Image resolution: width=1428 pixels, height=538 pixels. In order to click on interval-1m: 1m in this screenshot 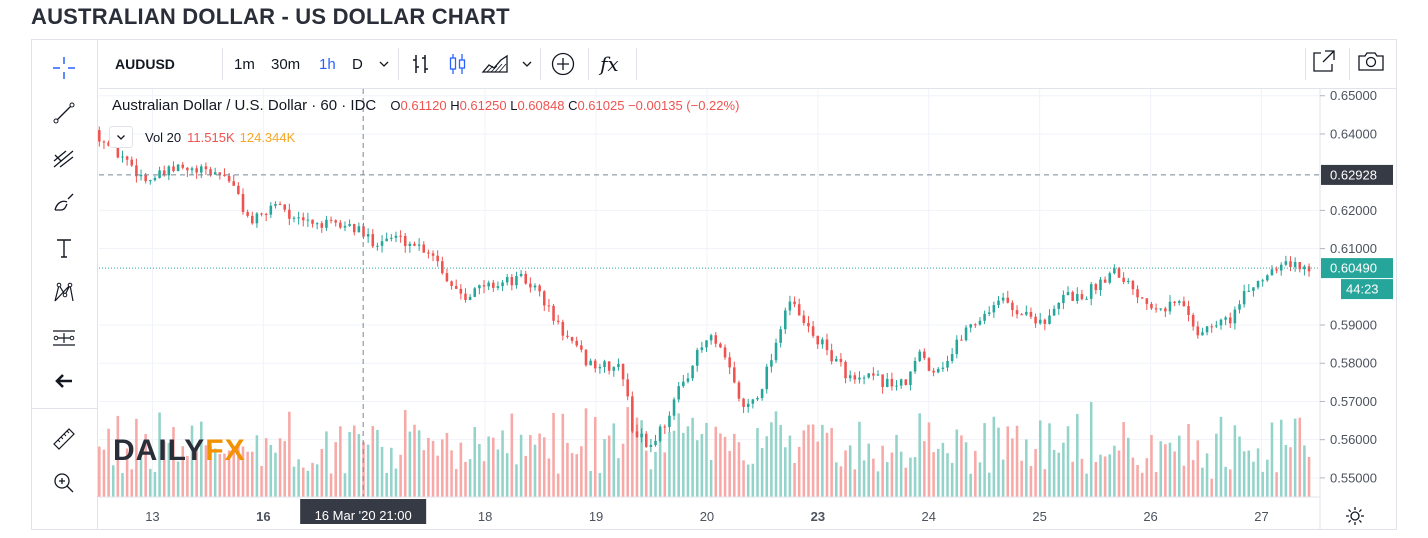, I will do `click(244, 64)`.